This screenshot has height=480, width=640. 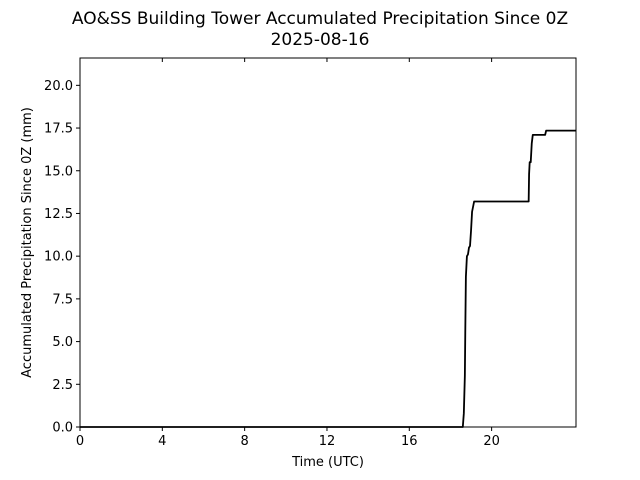 What do you see at coordinates (327, 441) in the screenshot?
I see `x-tick-label: 12` at bounding box center [327, 441].